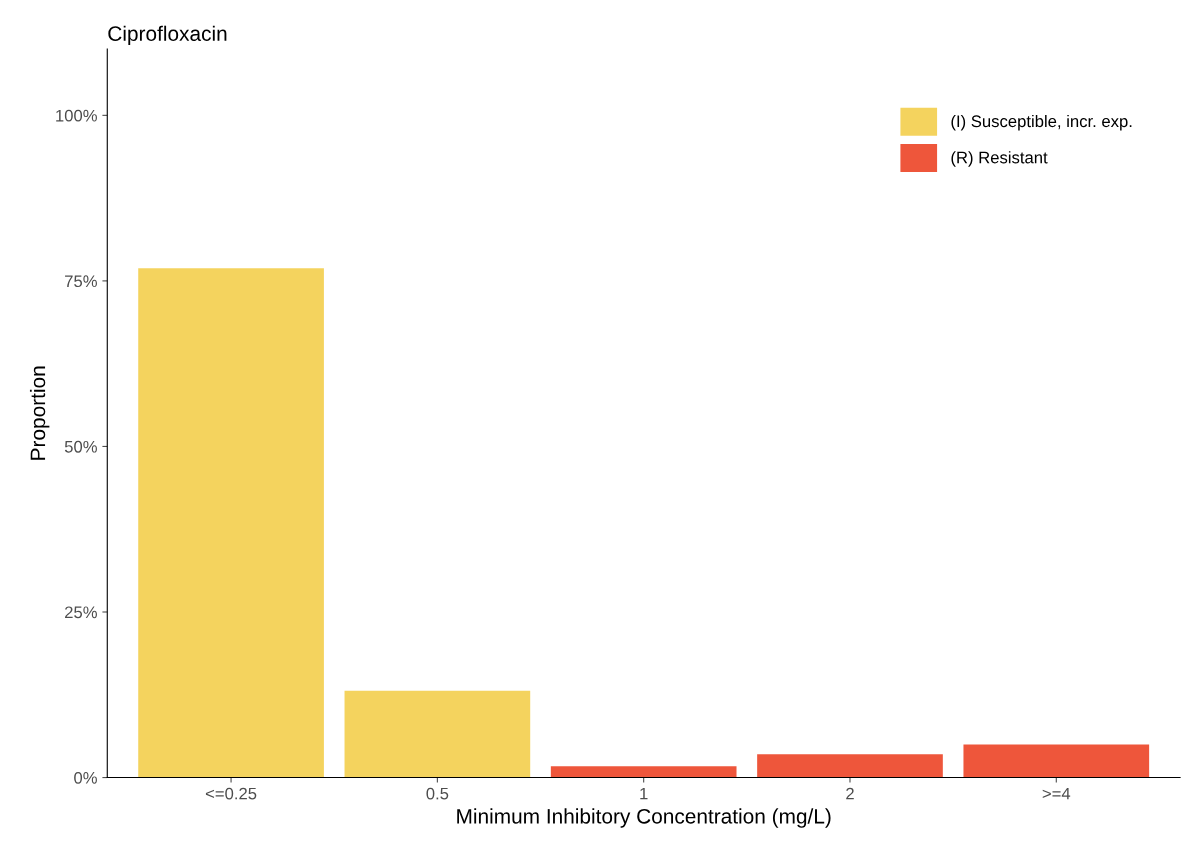 This screenshot has height=847, width=1192. I want to click on x-axis-title: Minimum Inhibitory Concentration (mg/L), so click(644, 818).